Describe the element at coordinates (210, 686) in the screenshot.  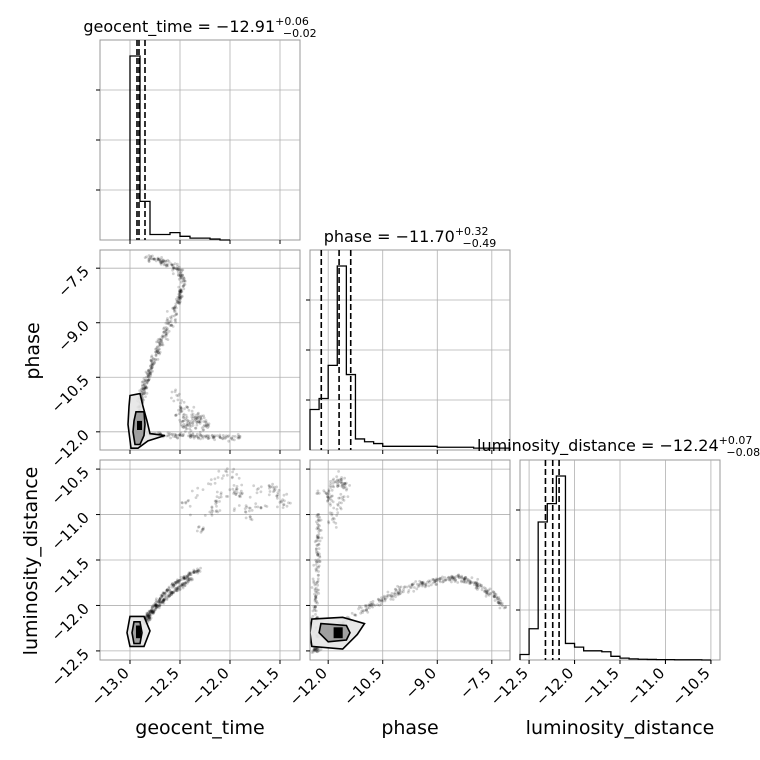
I see `xtick-label-geocent-time-2: −12.0` at that location.